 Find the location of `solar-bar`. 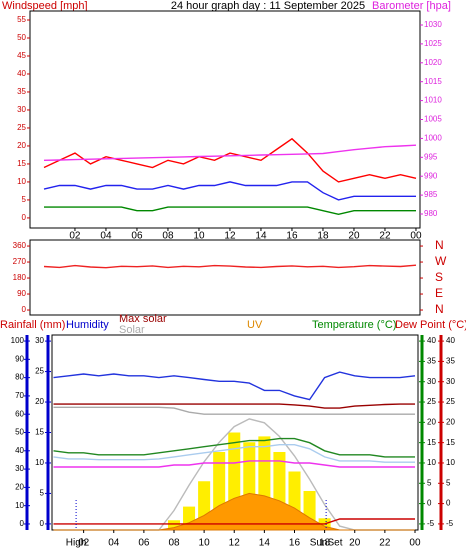

solar-bar is located at coordinates (174, 525).